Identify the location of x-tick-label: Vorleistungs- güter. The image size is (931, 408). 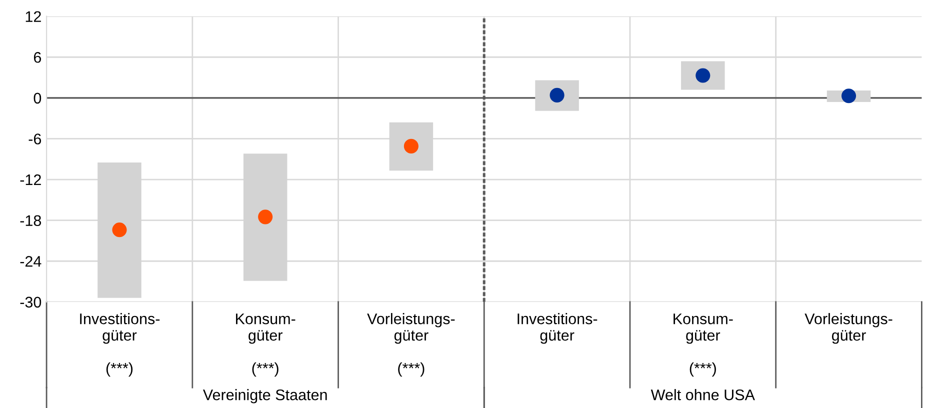
(848, 328).